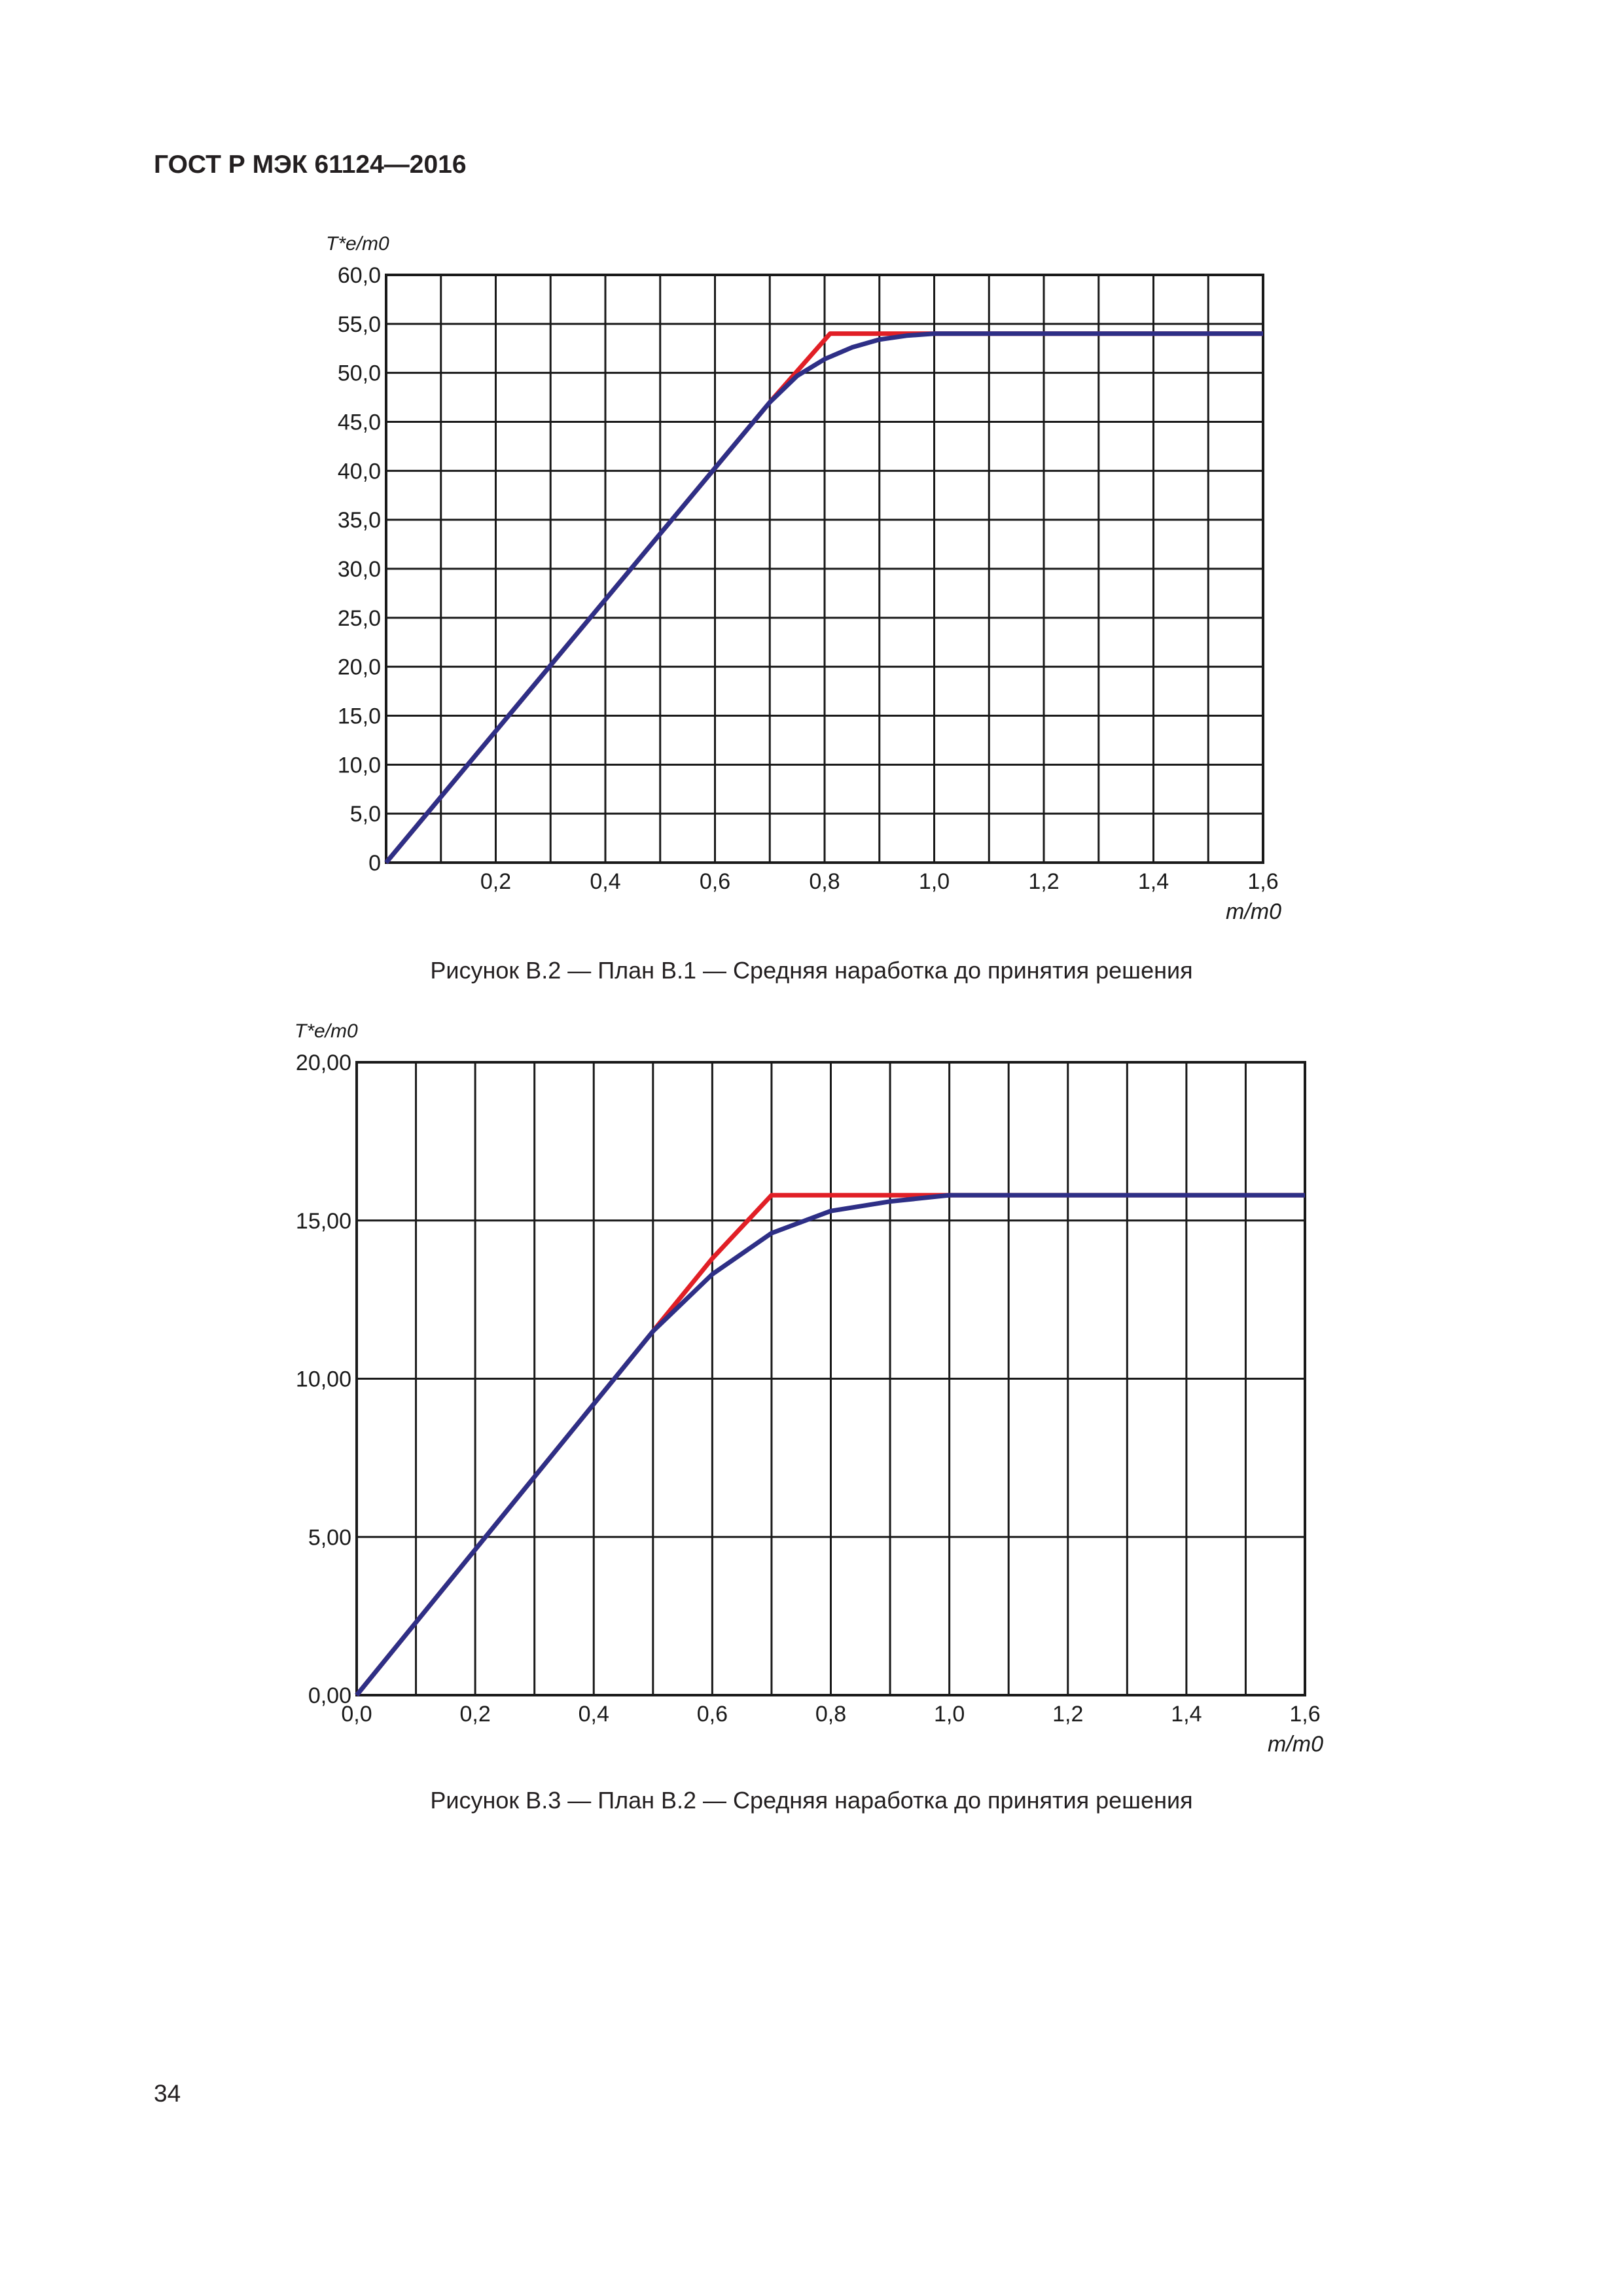 The image size is (1623, 2296). Describe the element at coordinates (359, 422) in the screenshot. I see `y-tick-label: 45,0` at that location.